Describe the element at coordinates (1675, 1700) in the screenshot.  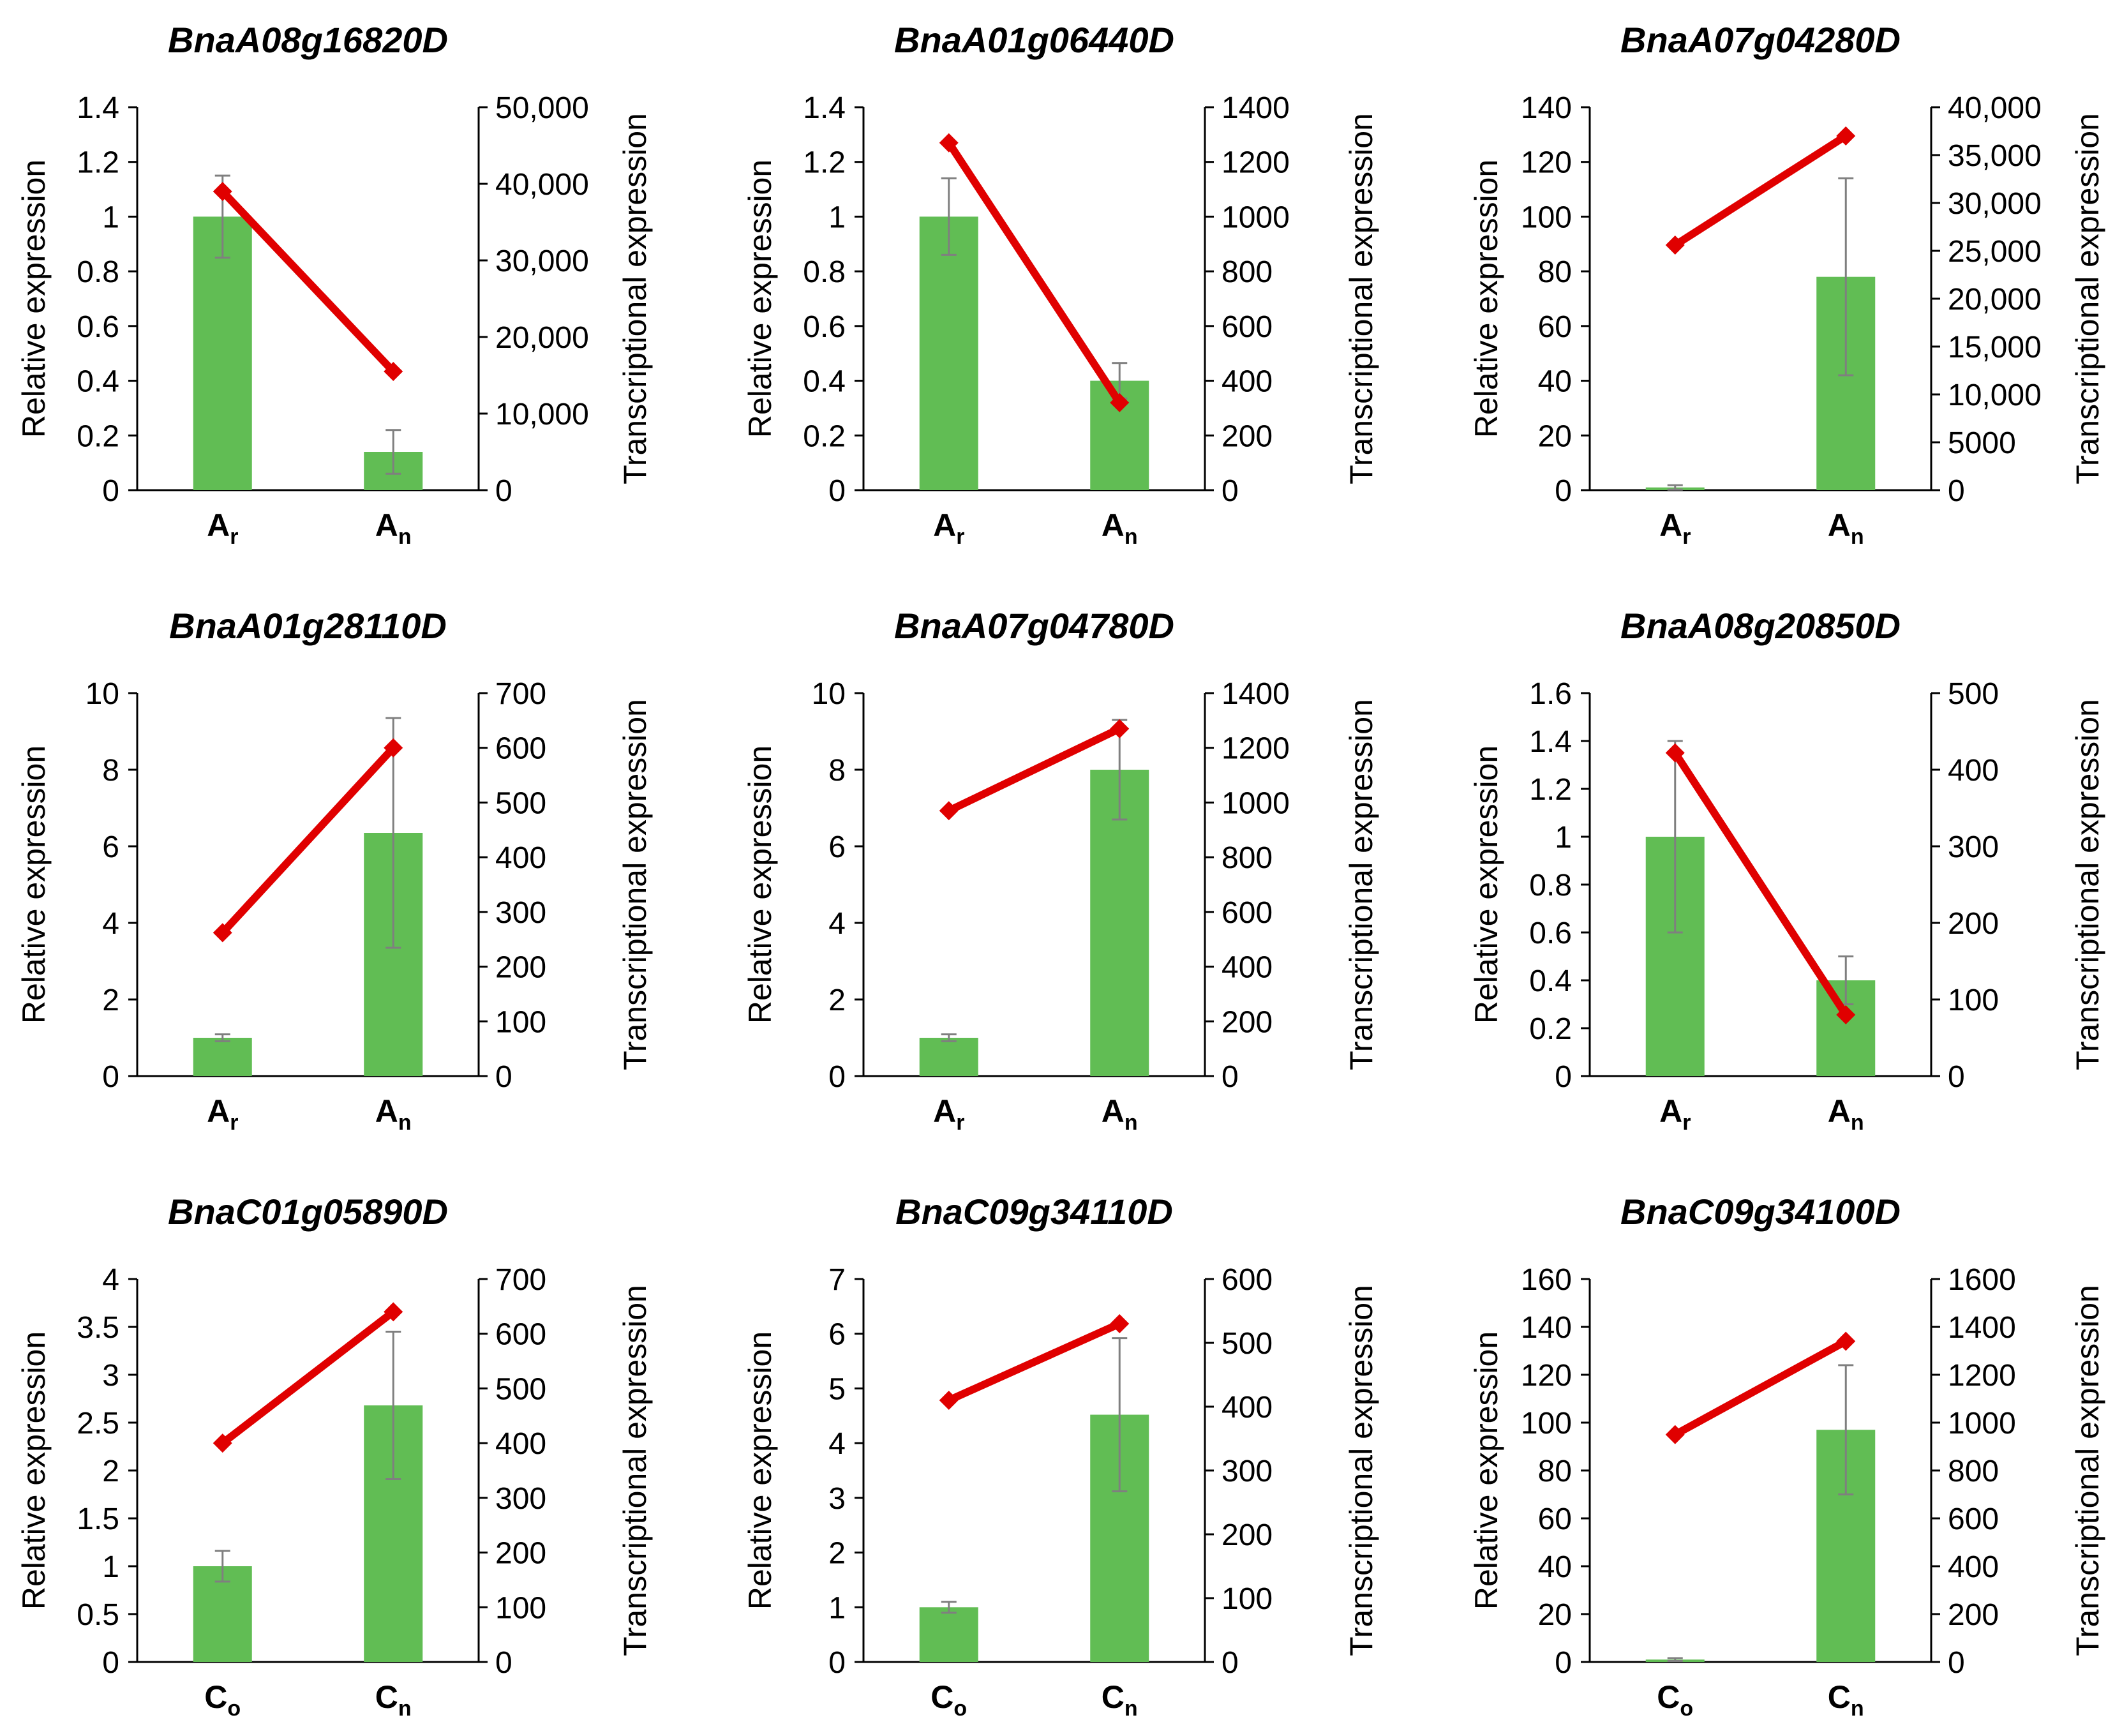
I see `category-label: Co` at that location.